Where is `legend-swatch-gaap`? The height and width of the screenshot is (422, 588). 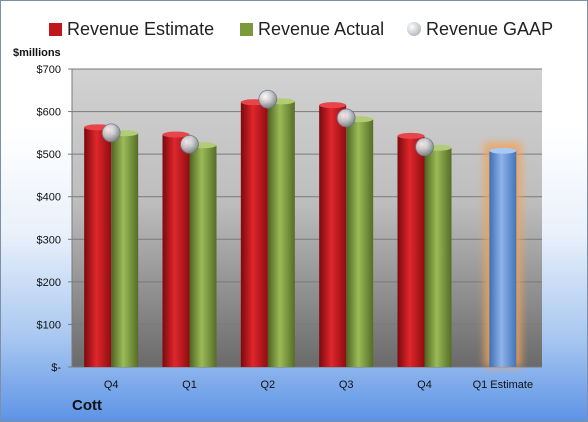 legend-swatch-gaap is located at coordinates (414, 29).